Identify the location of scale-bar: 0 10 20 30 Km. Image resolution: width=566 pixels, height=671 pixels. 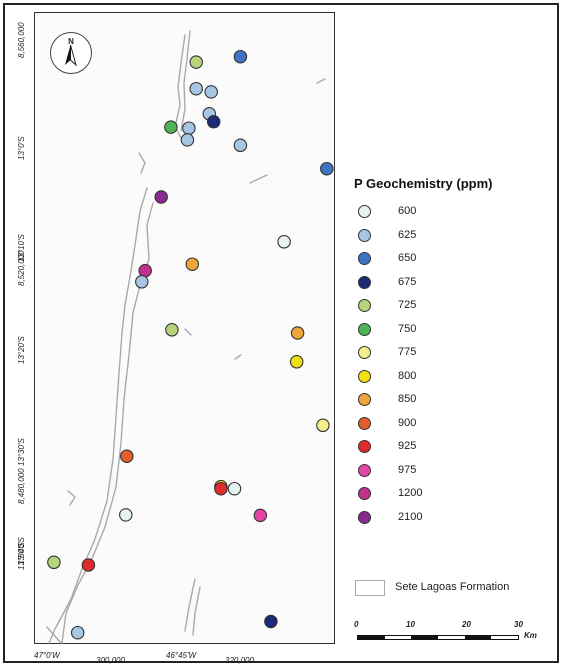
(446, 636).